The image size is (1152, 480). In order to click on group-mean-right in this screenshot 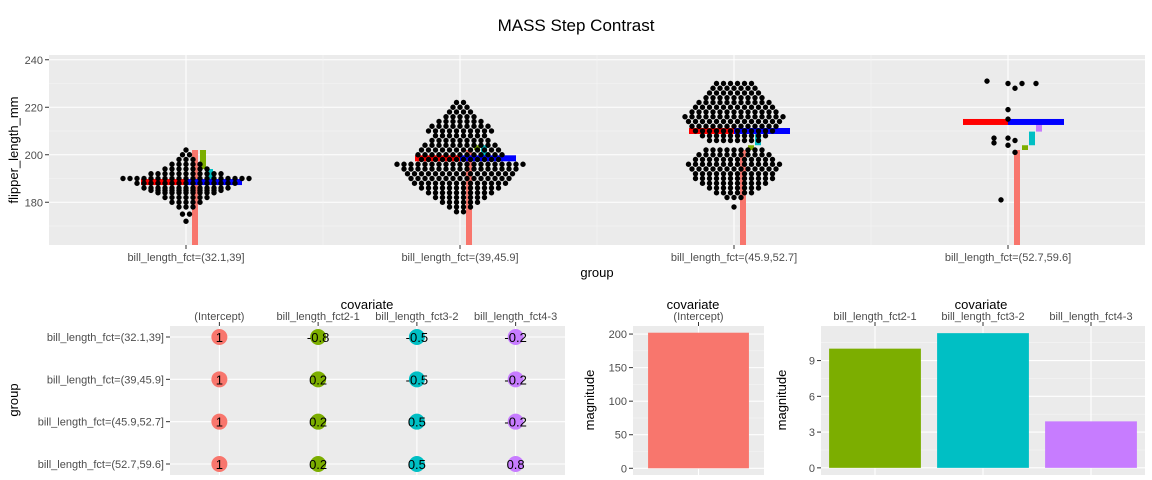, I will do `click(1036, 121)`.